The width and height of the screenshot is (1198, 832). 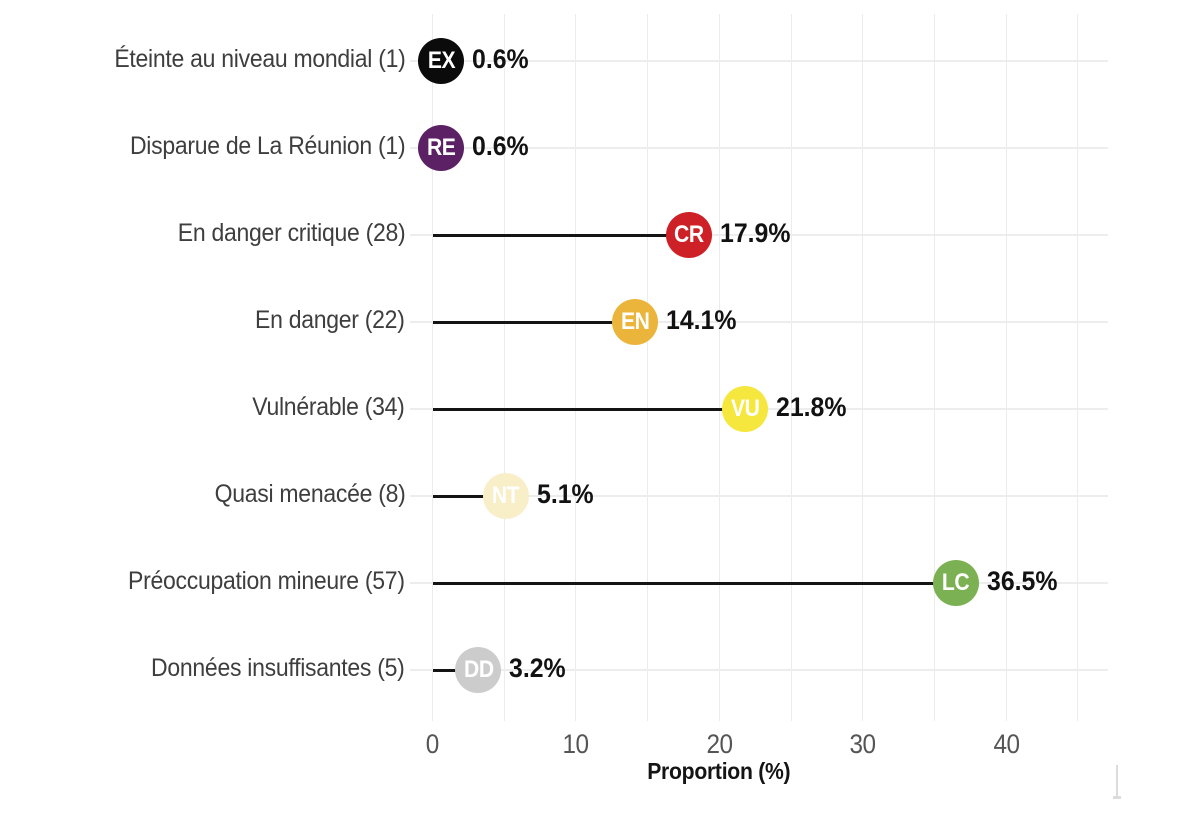 I want to click on category-label-text: Préoccupation mineure (57), so click(x=266, y=581).